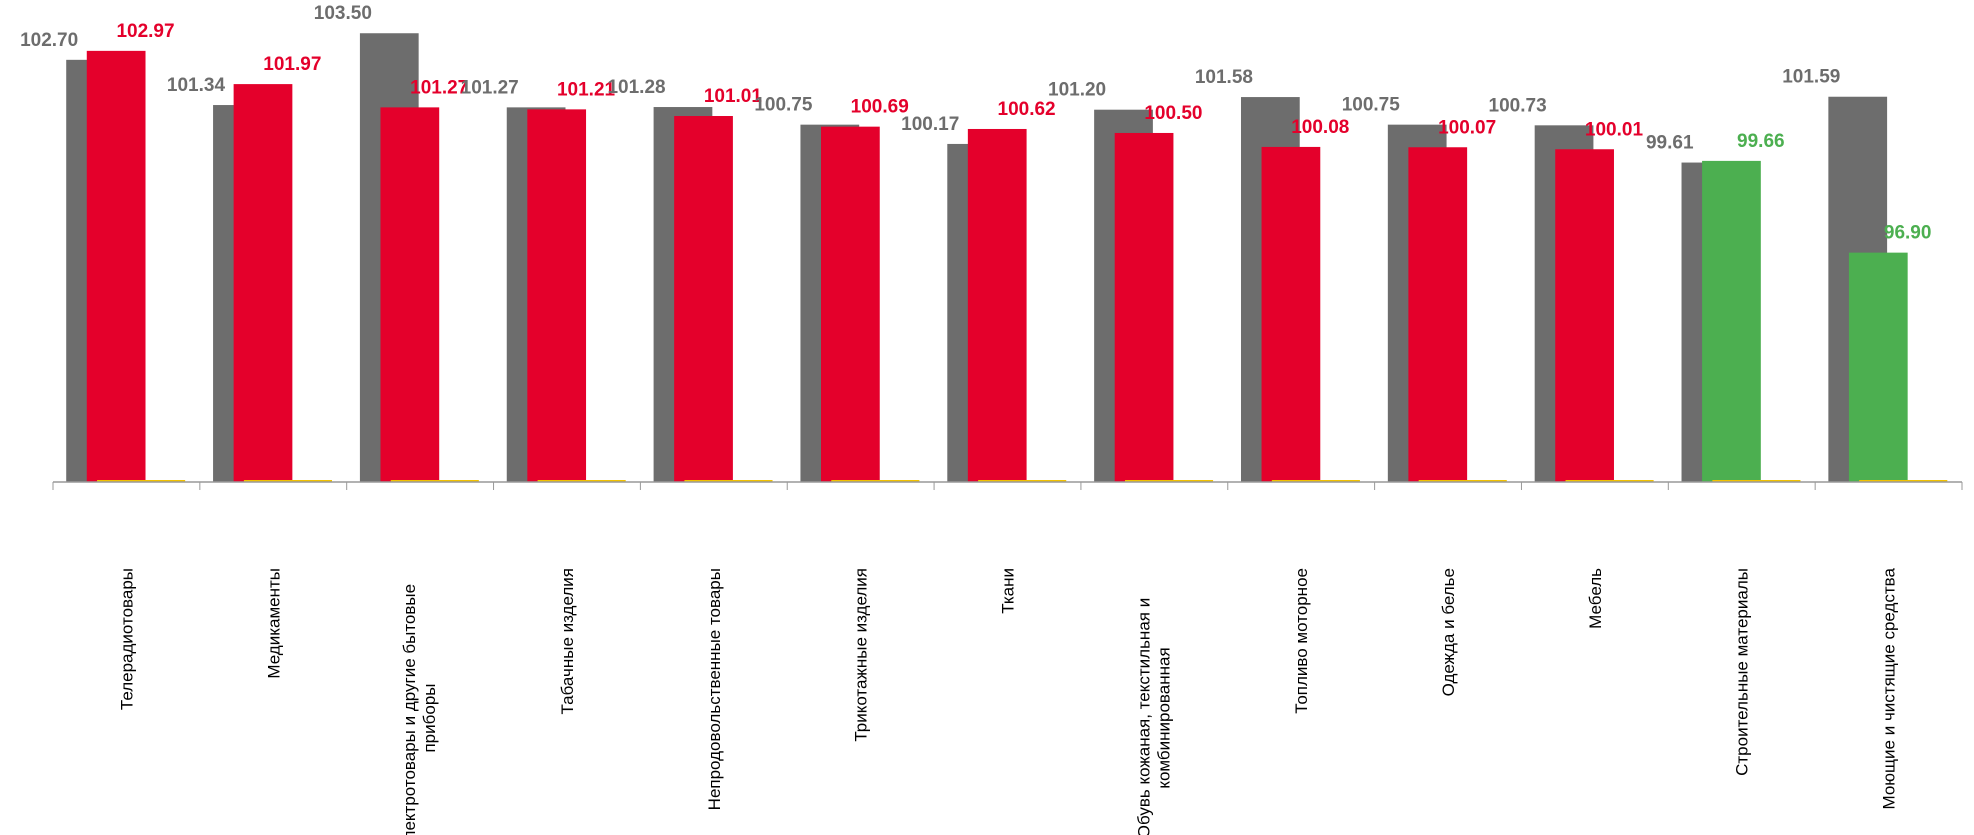  What do you see at coordinates (1077, 90) in the screenshot?
I see `value-label: 101.20` at bounding box center [1077, 90].